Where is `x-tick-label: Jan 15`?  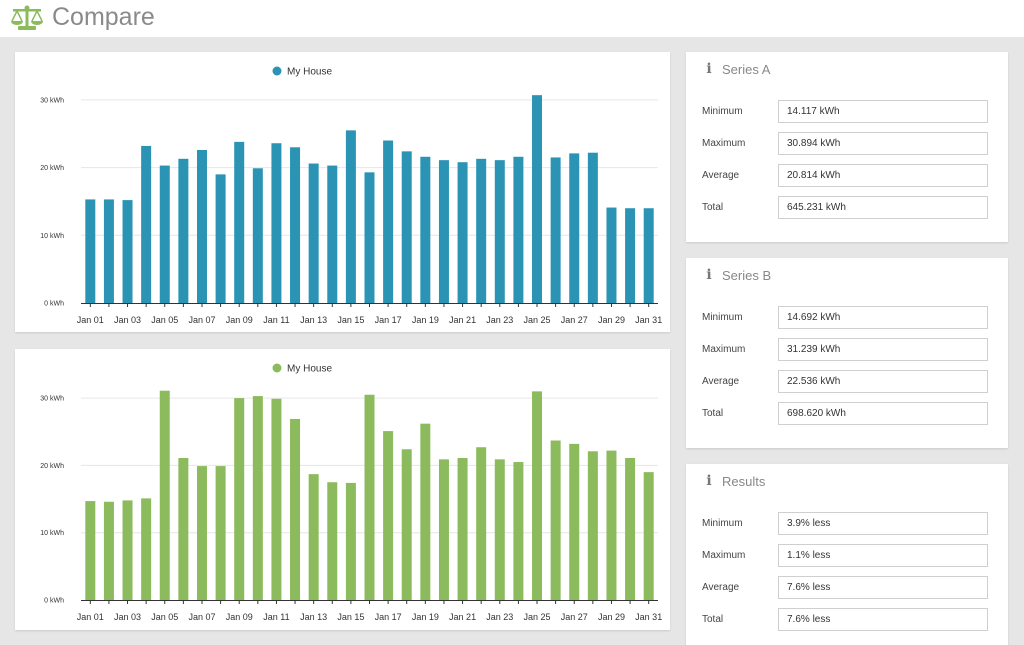
x-tick-label: Jan 15 is located at coordinates (350, 617).